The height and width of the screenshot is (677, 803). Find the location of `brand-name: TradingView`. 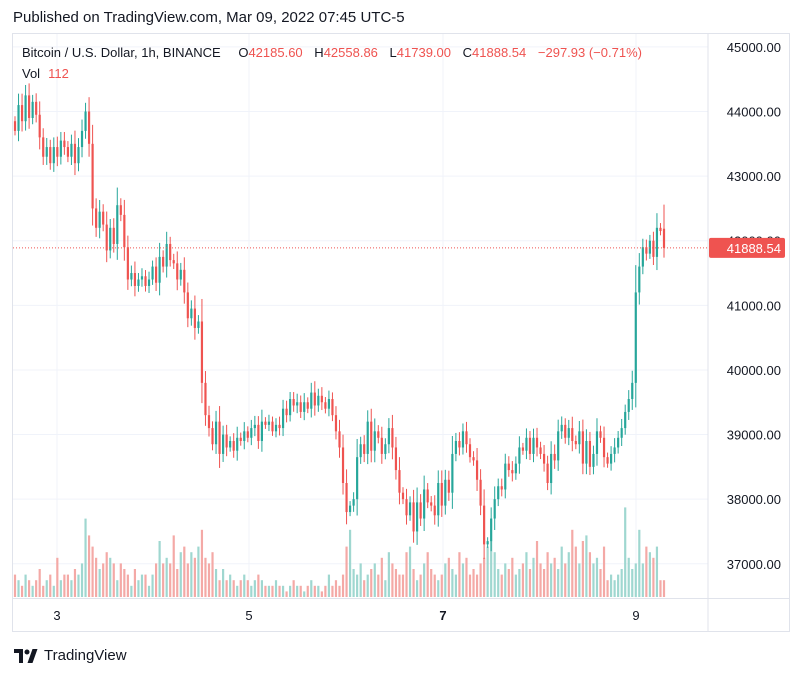

brand-name: TradingView is located at coordinates (85, 655).